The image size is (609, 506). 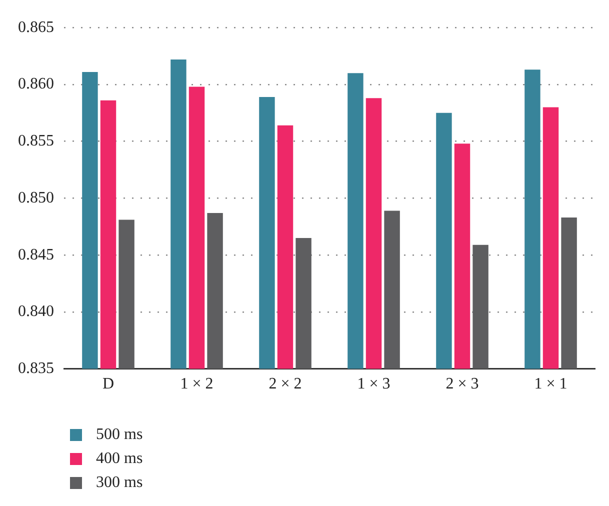 What do you see at coordinates (36, 255) in the screenshot?
I see `y-tick-label: 0.845` at bounding box center [36, 255].